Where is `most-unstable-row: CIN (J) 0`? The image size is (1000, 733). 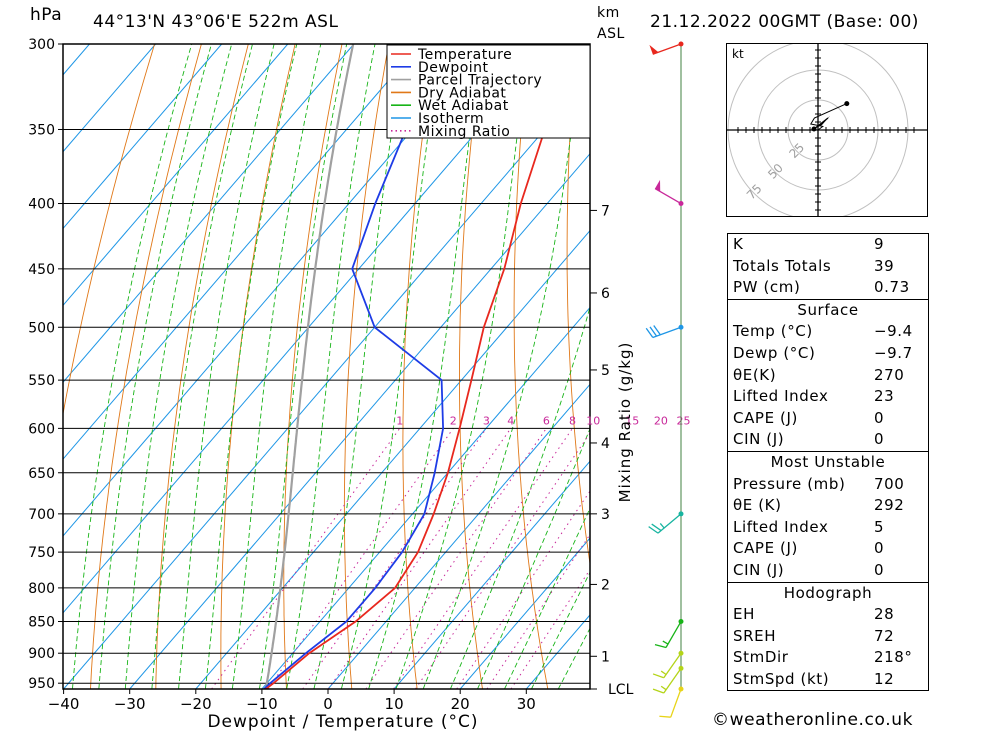
most-unstable-row: CIN (J) 0 is located at coordinates (828, 571).